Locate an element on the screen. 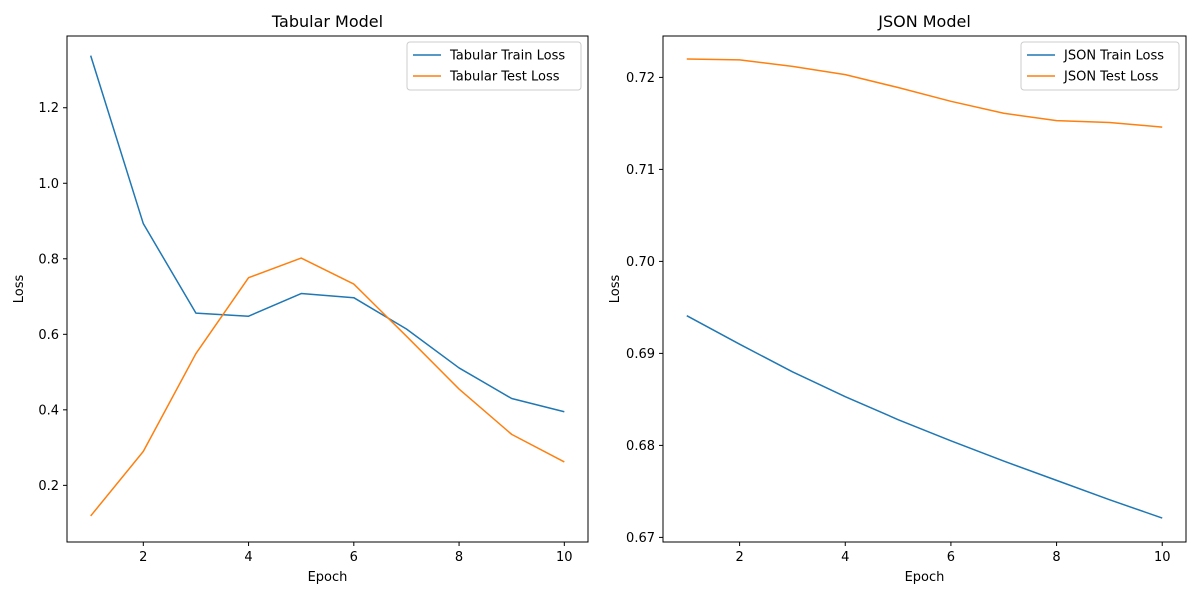 The width and height of the screenshot is (1200, 604). legend-label-1: JSON Train Loss is located at coordinates (1113, 56).